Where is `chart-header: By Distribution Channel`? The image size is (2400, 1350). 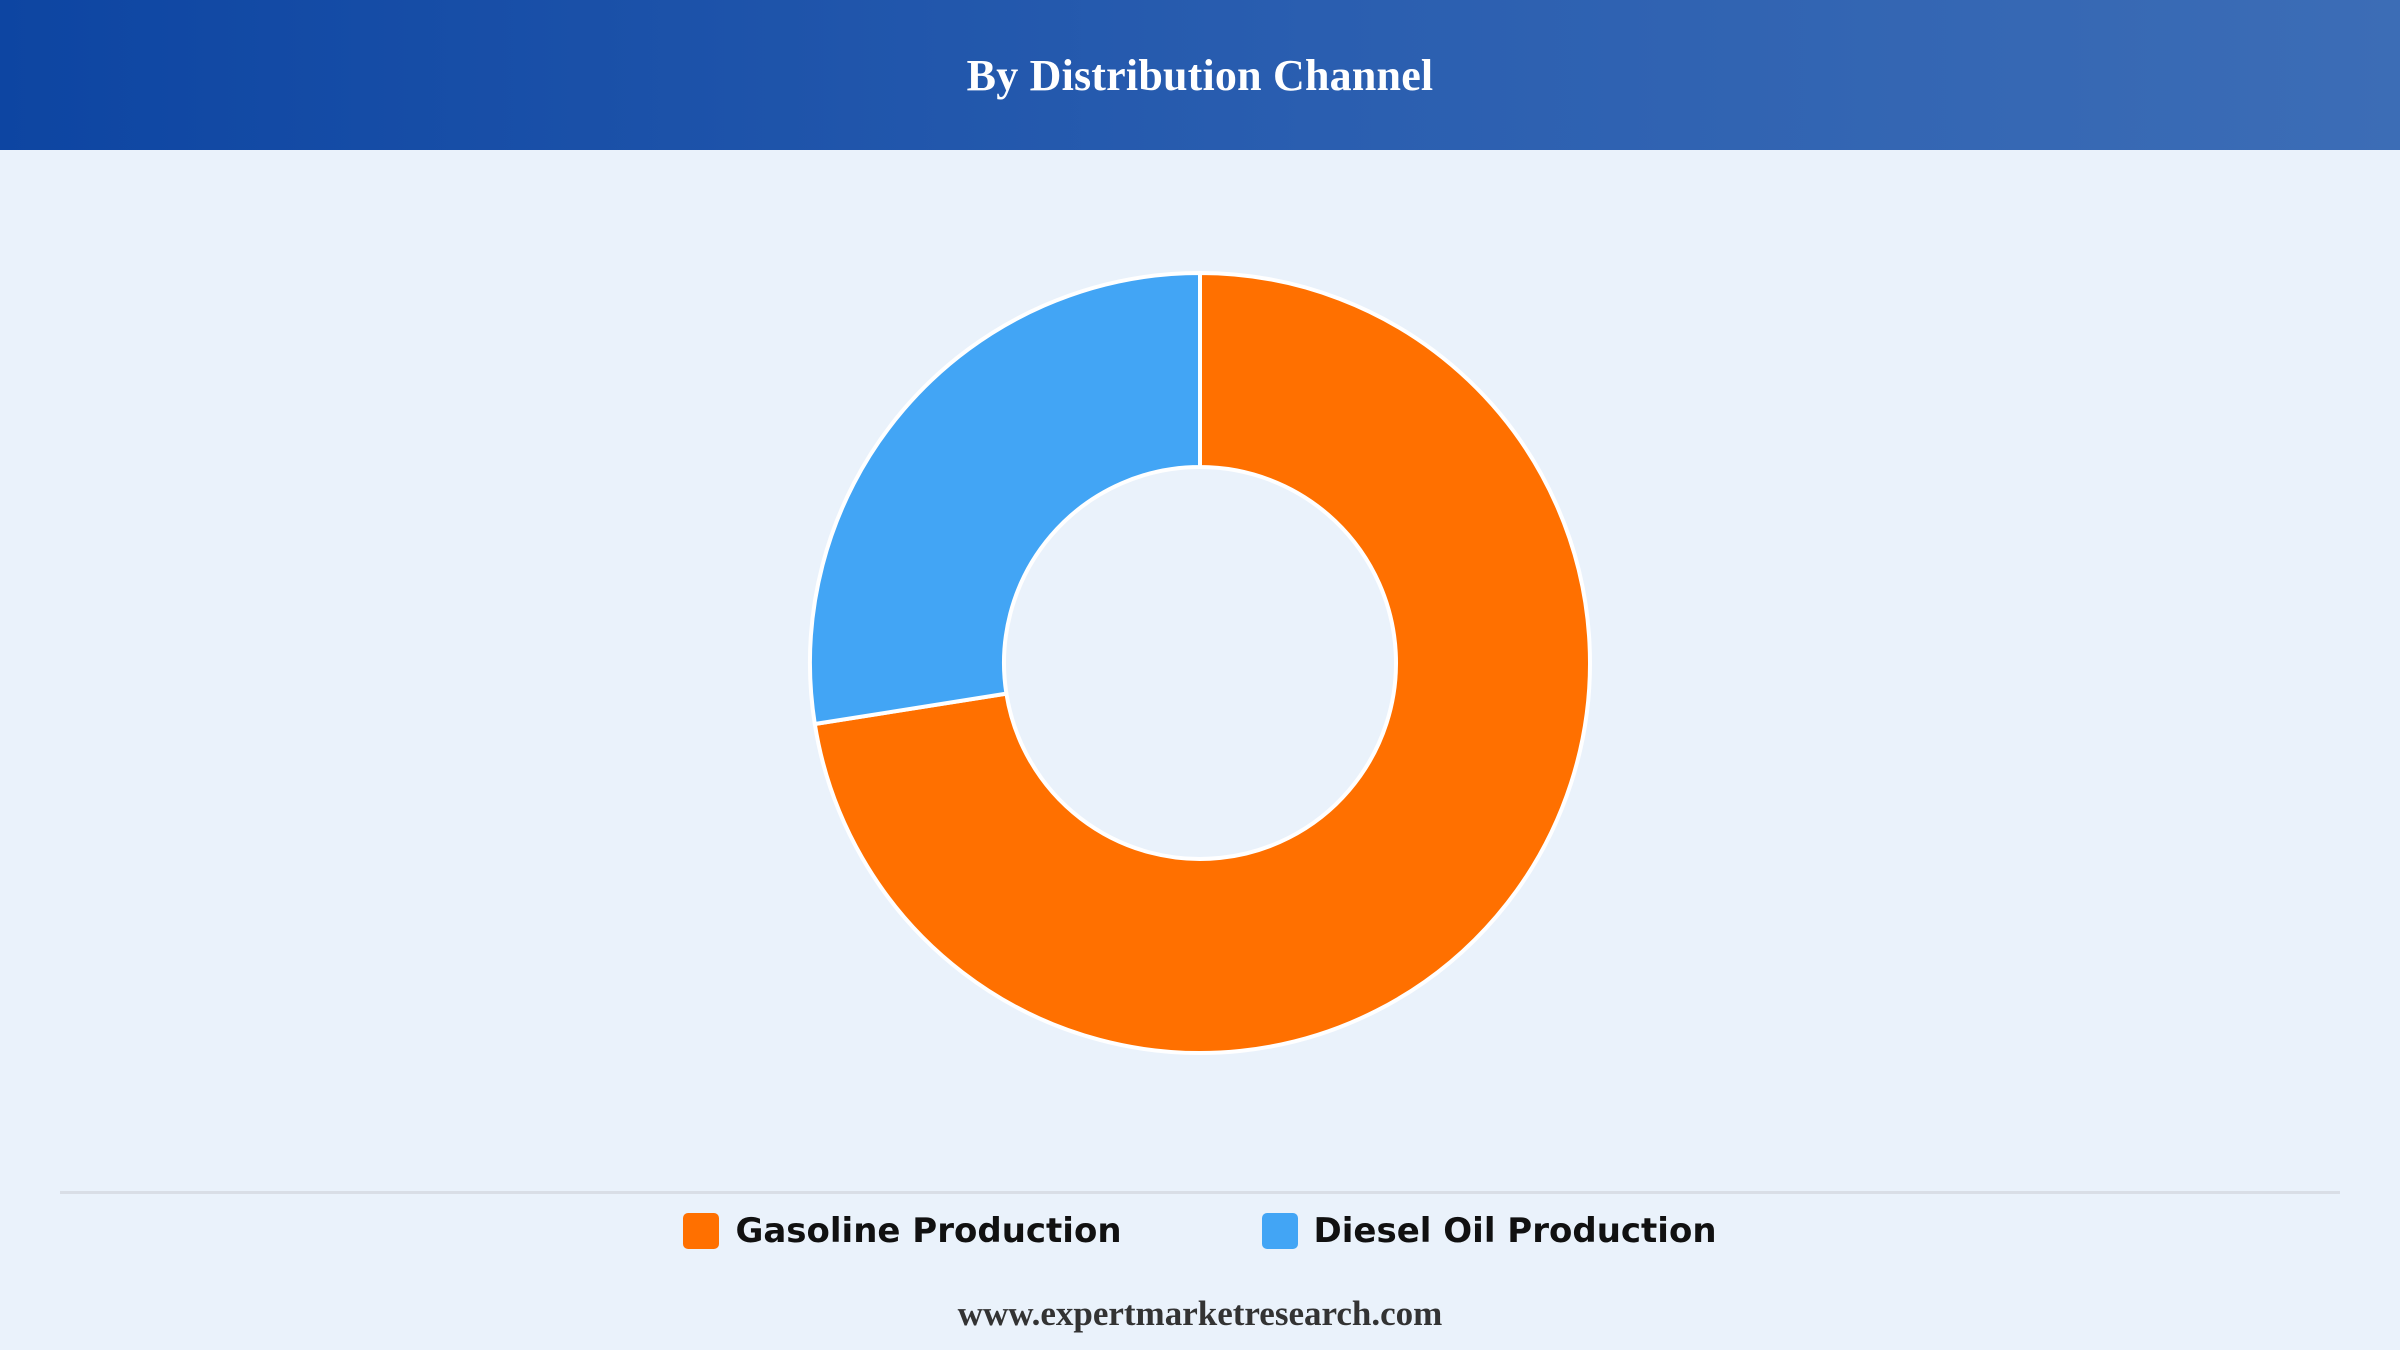 chart-header: By Distribution Channel is located at coordinates (1200, 75).